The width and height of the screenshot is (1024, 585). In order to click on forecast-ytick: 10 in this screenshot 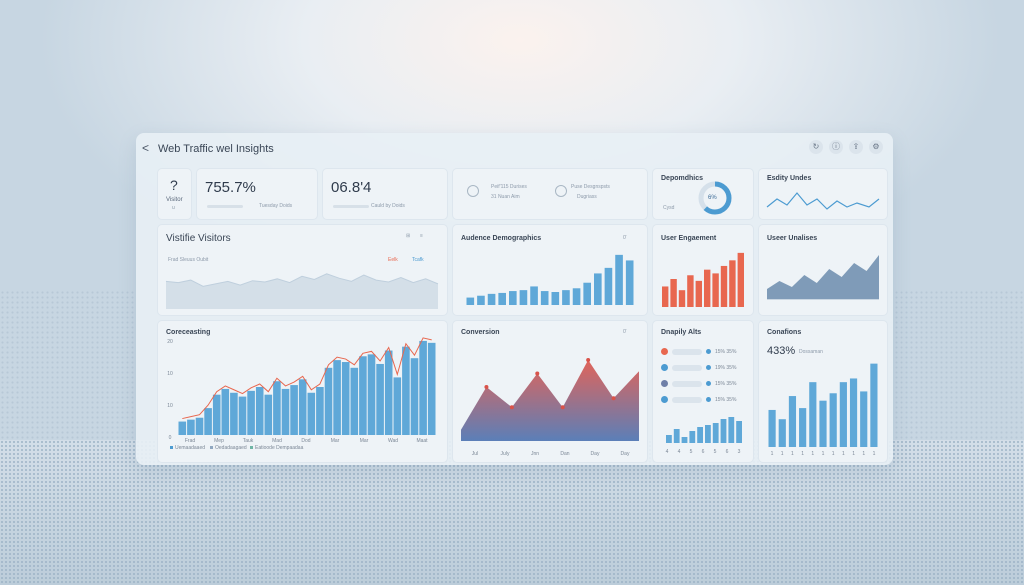, I will do `click(170, 406)`.